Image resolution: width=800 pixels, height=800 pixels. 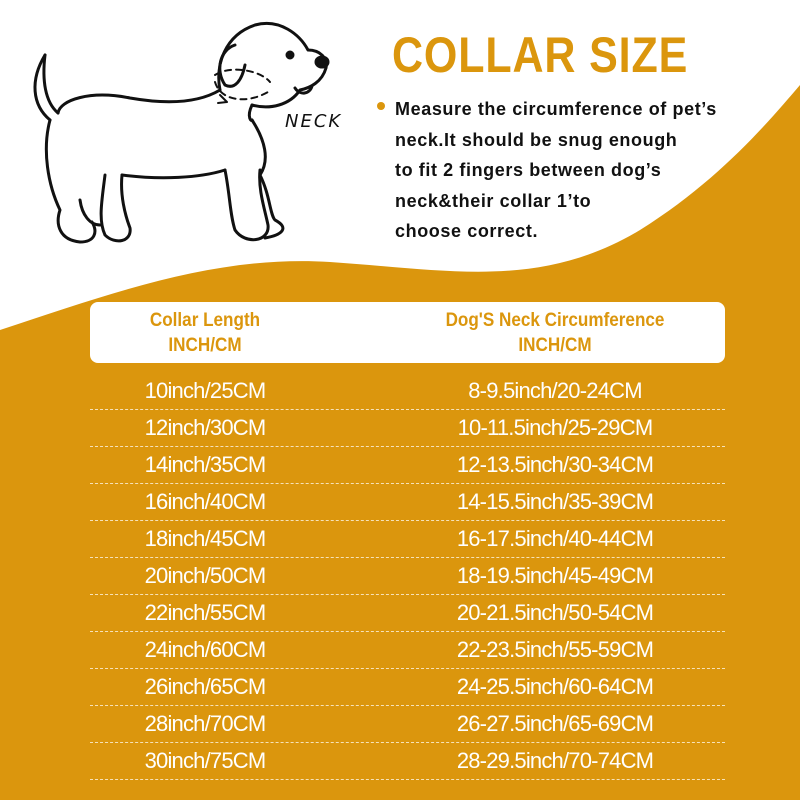 I want to click on table-row: 18inch/45CM 16-17.5inch/40-44CM, so click(x=407, y=539).